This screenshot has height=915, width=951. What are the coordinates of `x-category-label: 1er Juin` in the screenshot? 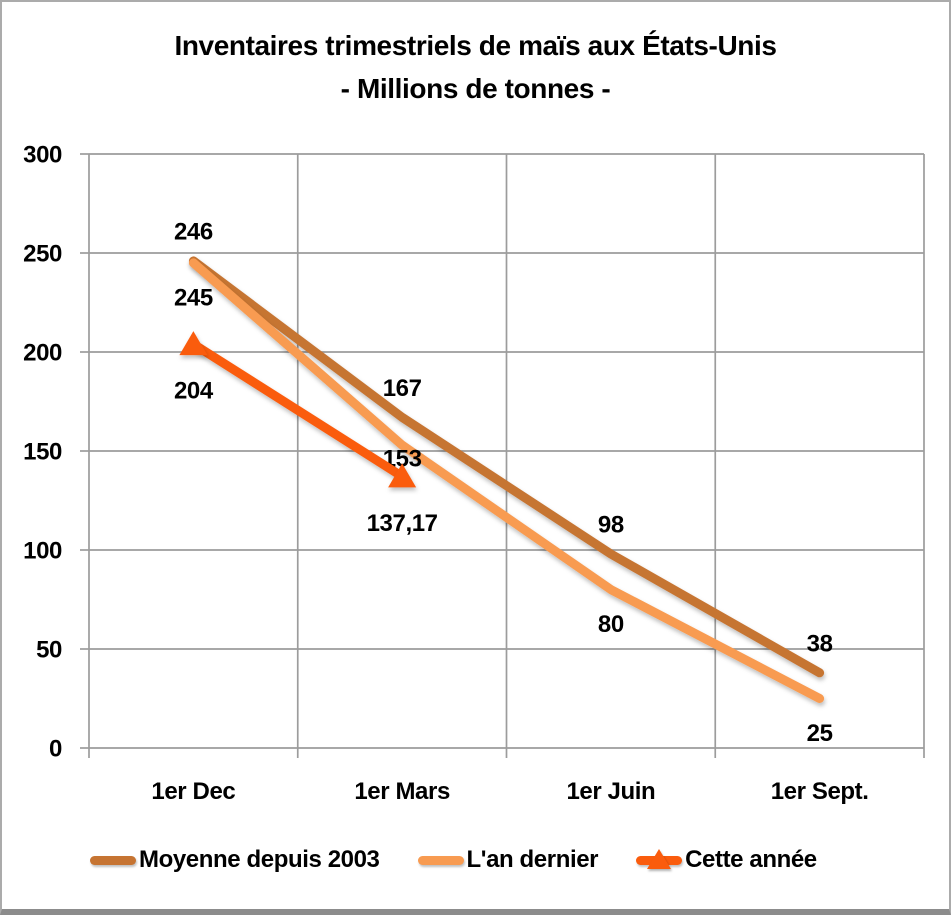 It's located at (610, 791).